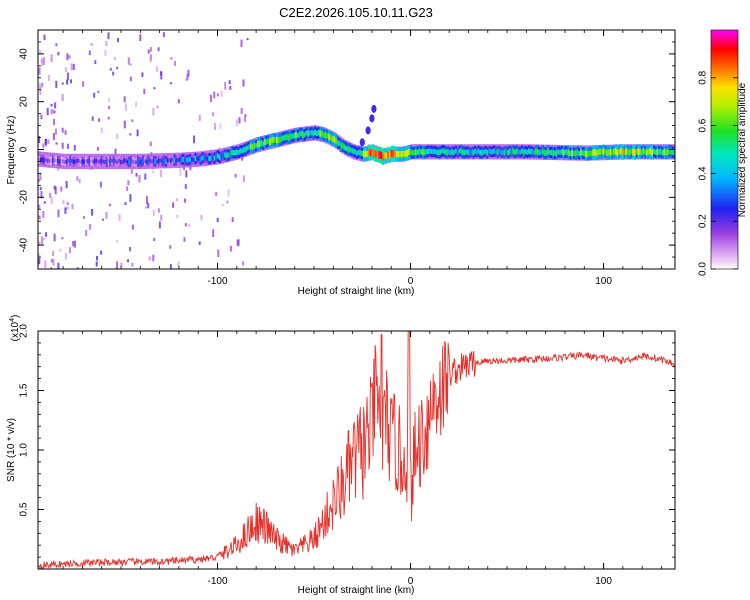 This screenshot has height=600, width=750. I want to click on y-tick-label: 2.0, so click(24, 331).